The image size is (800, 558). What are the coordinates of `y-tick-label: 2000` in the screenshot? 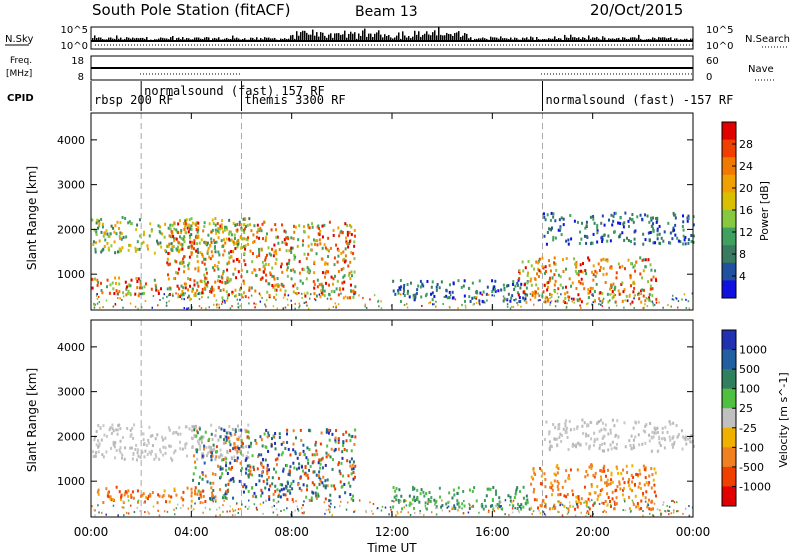 It's located at (71, 229).